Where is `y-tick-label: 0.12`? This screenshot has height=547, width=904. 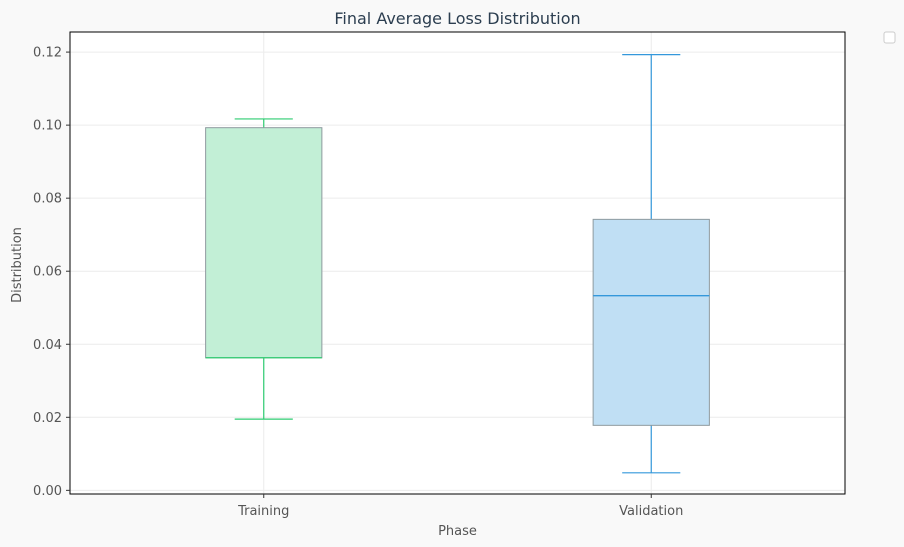
y-tick-label: 0.12 is located at coordinates (47, 53).